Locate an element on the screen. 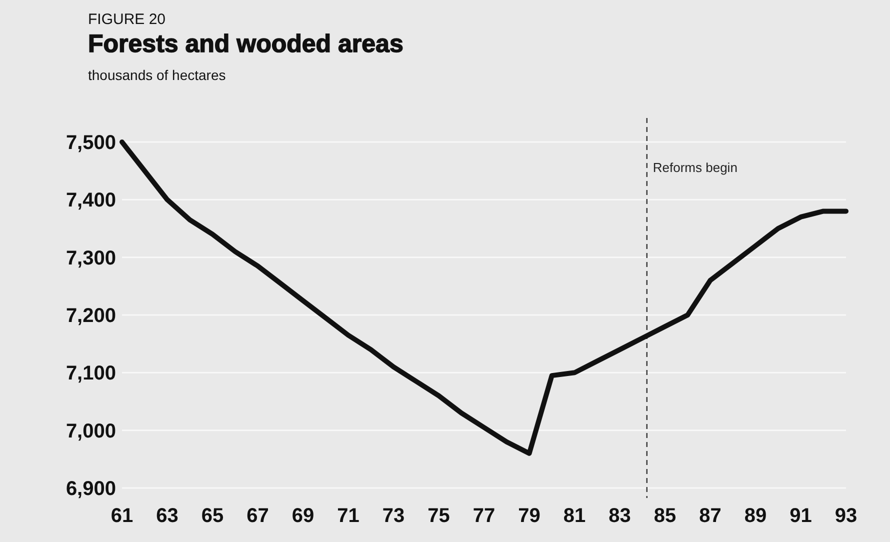 This screenshot has width=890, height=542. x-tick-label: 91 is located at coordinates (801, 516).